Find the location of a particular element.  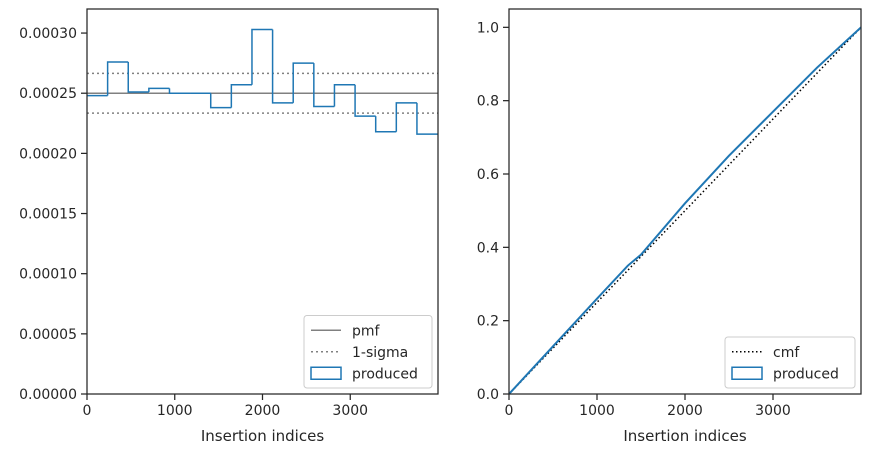

legend: pmf 1-sigma produced is located at coordinates (368, 352).